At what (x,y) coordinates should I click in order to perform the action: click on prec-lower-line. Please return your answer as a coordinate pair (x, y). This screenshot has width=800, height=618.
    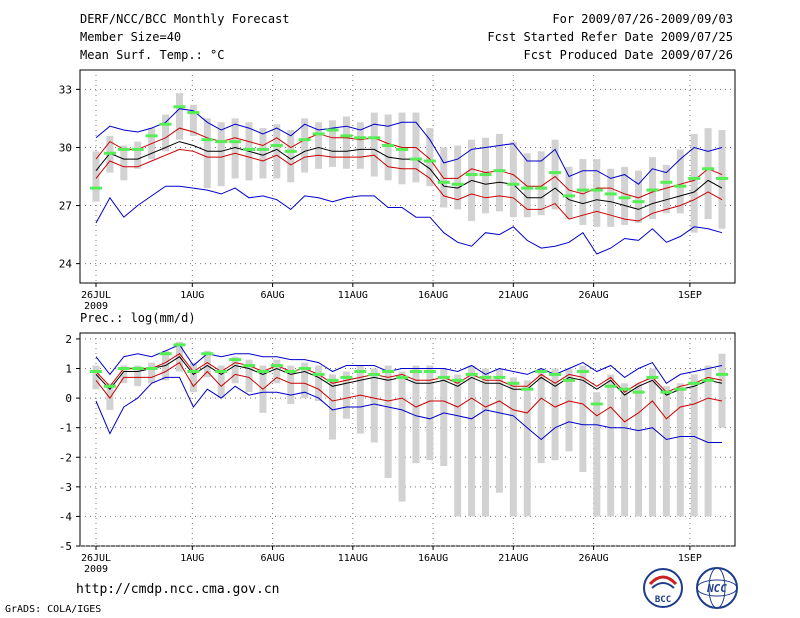
    Looking at the image, I should click on (409, 392).